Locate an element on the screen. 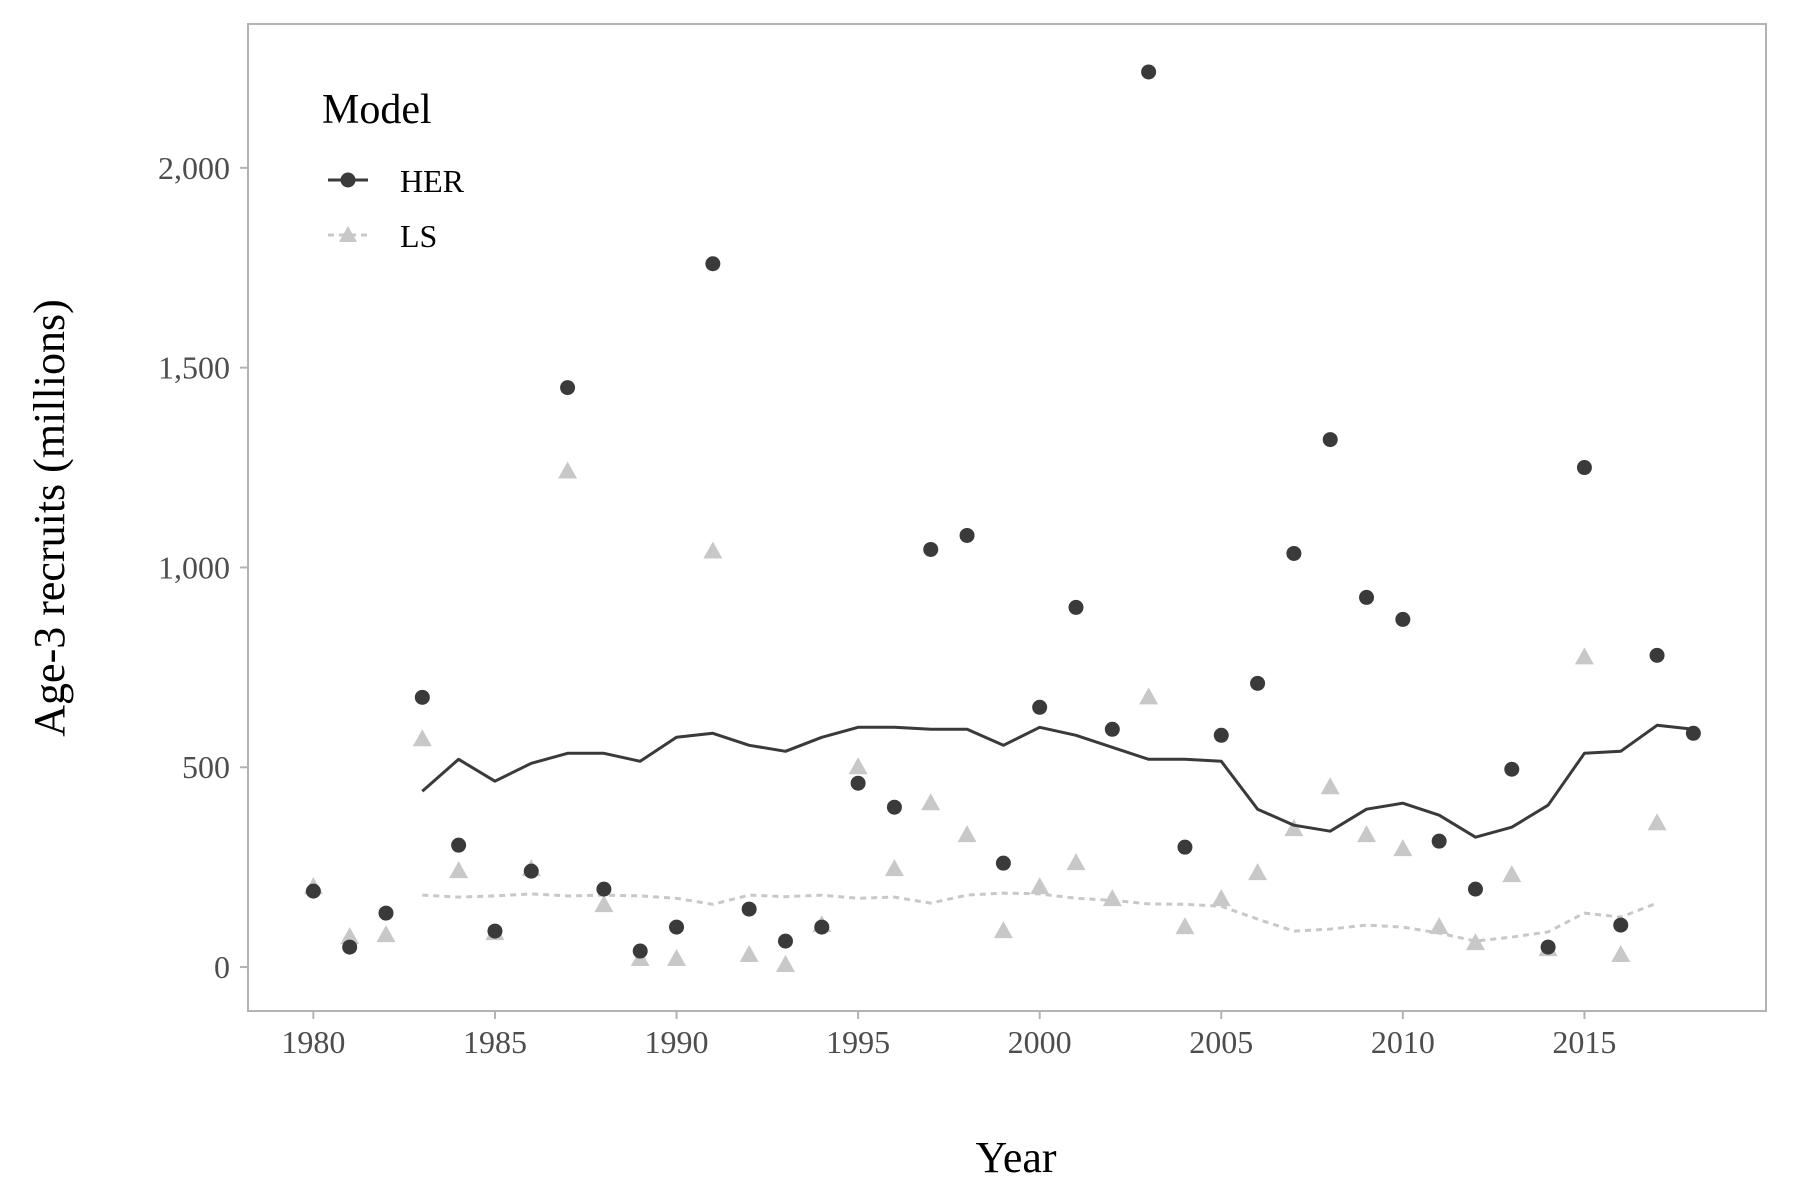 Image resolution: width=1800 pixels, height=1200 pixels. x-tick-label: 2000 is located at coordinates (1040, 1042).